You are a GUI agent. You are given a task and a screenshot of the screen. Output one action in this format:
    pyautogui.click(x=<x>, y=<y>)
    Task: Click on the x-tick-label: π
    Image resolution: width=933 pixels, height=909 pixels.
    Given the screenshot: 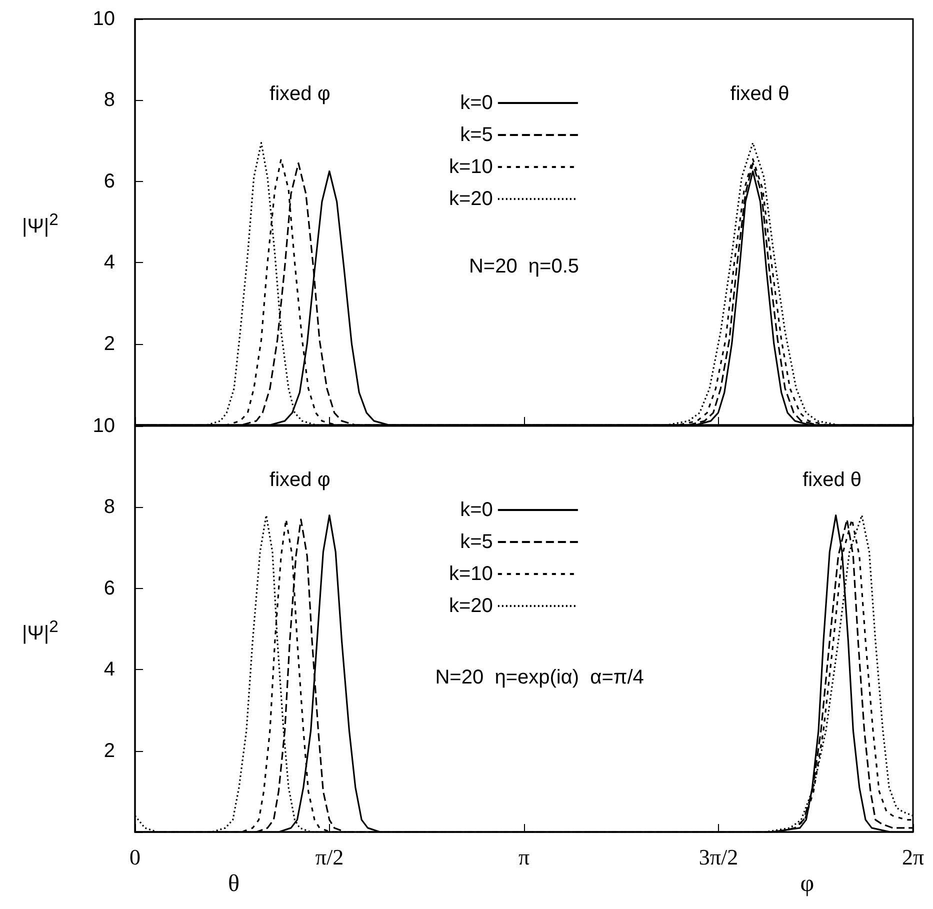 What is the action you would take?
    pyautogui.click(x=524, y=857)
    